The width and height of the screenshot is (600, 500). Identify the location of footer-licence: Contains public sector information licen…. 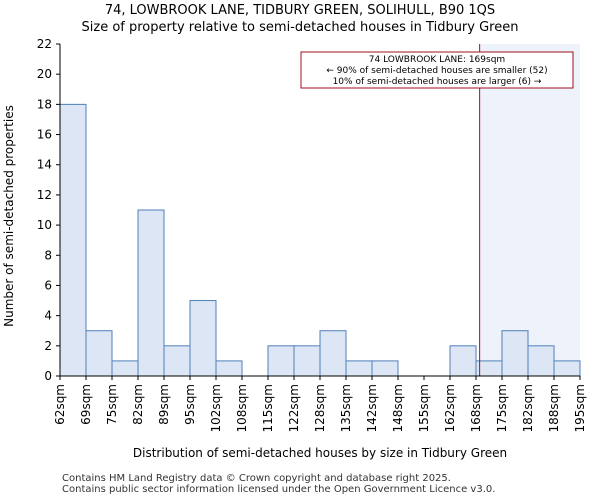
(279, 489).